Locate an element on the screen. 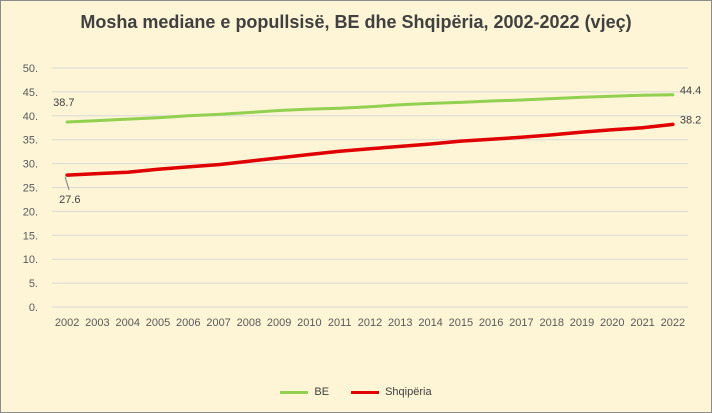 The width and height of the screenshot is (712, 413). x-tick-label: 2015 is located at coordinates (461, 323).